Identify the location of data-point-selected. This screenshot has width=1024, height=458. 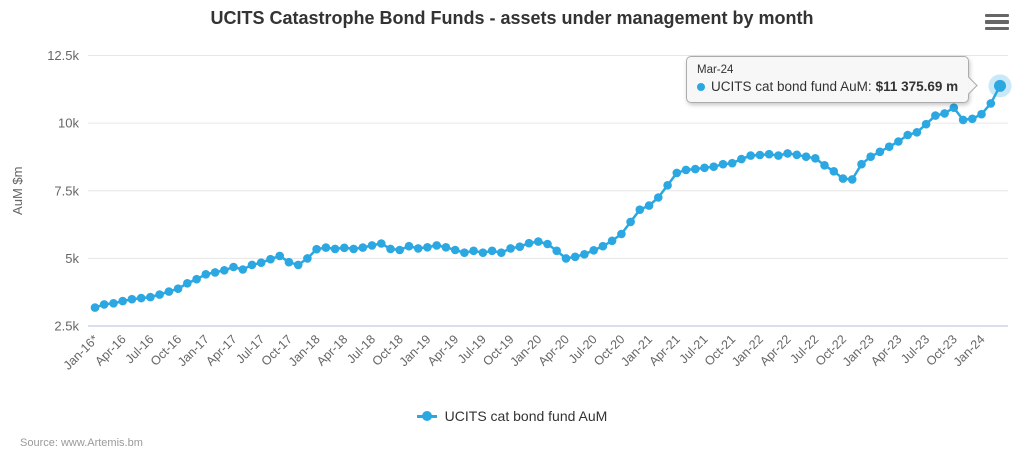
(1000, 85).